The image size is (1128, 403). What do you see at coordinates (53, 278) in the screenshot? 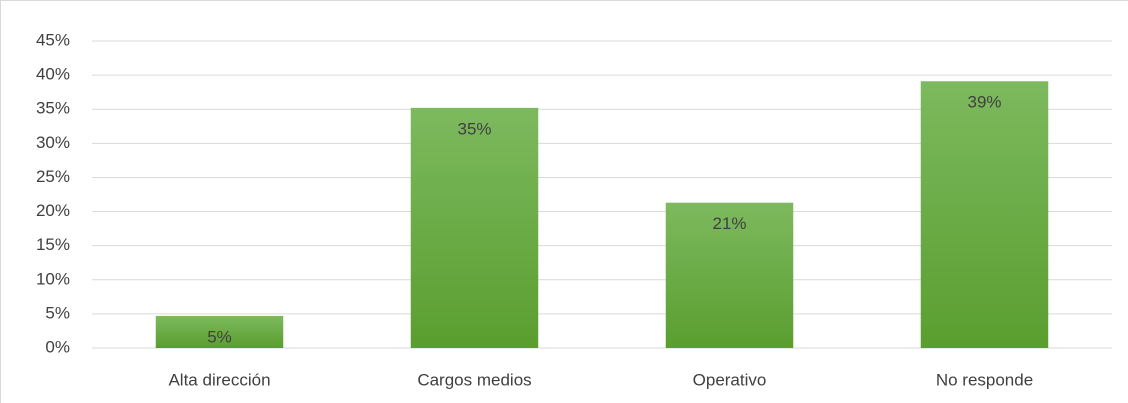
I see `y-tick-label: 10%` at bounding box center [53, 278].